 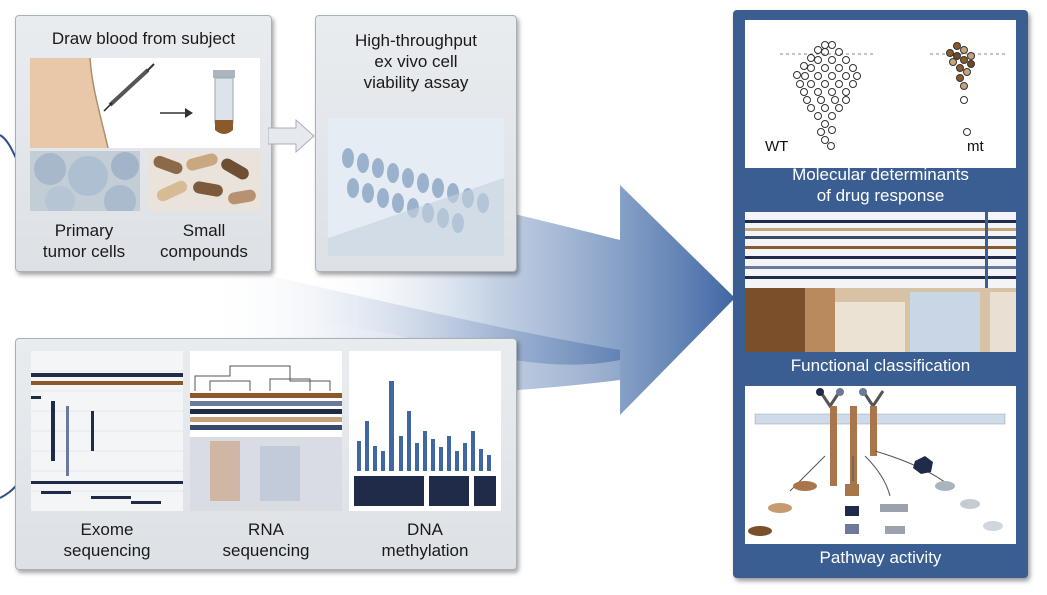 What do you see at coordinates (880, 185) in the screenshot?
I see `molecular-determinants-label: Molecular determinants of drug response` at bounding box center [880, 185].